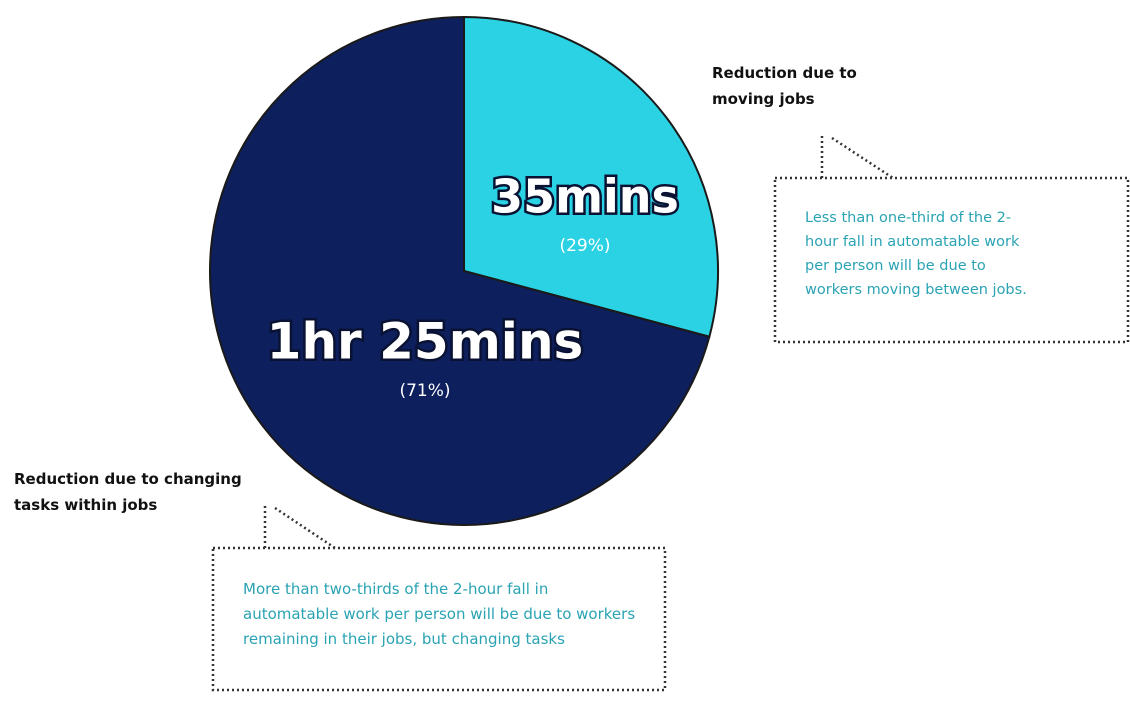 Image resolution: width=1130 pixels, height=718 pixels. What do you see at coordinates (585, 197) in the screenshot?
I see `value-label: 35mins` at bounding box center [585, 197].